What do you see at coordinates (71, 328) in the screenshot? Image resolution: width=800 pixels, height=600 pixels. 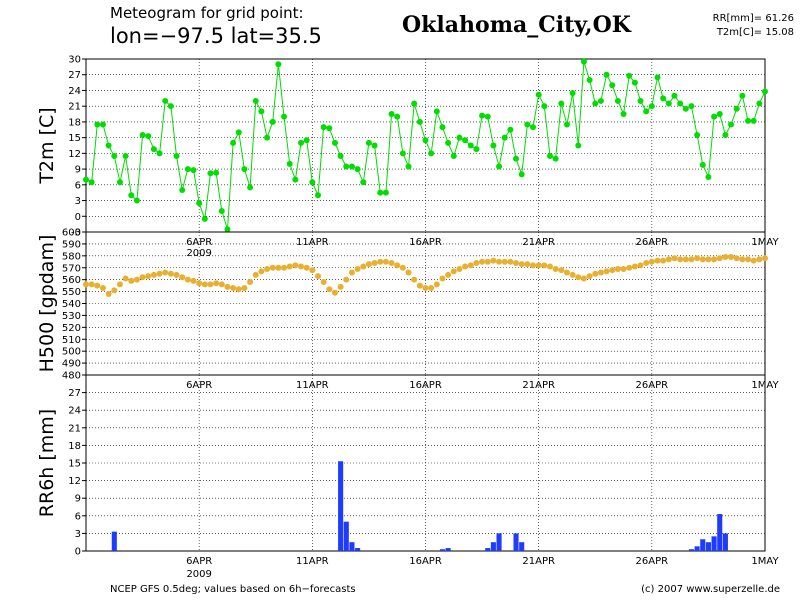 I see `y-tick-label: 520` at bounding box center [71, 328].